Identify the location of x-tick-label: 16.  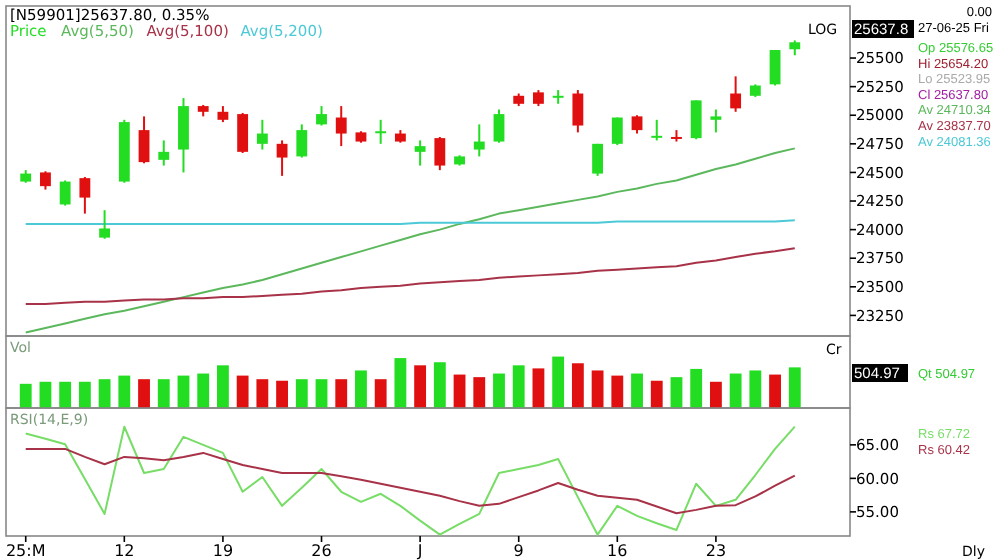
(617, 551).